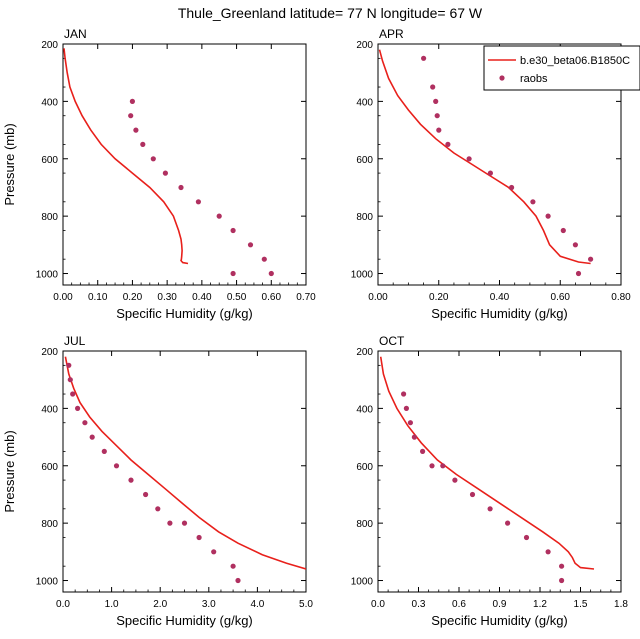 This screenshot has height=639, width=640. Describe the element at coordinates (439, 297) in the screenshot. I see `x-tick-label: 0.20` at that location.